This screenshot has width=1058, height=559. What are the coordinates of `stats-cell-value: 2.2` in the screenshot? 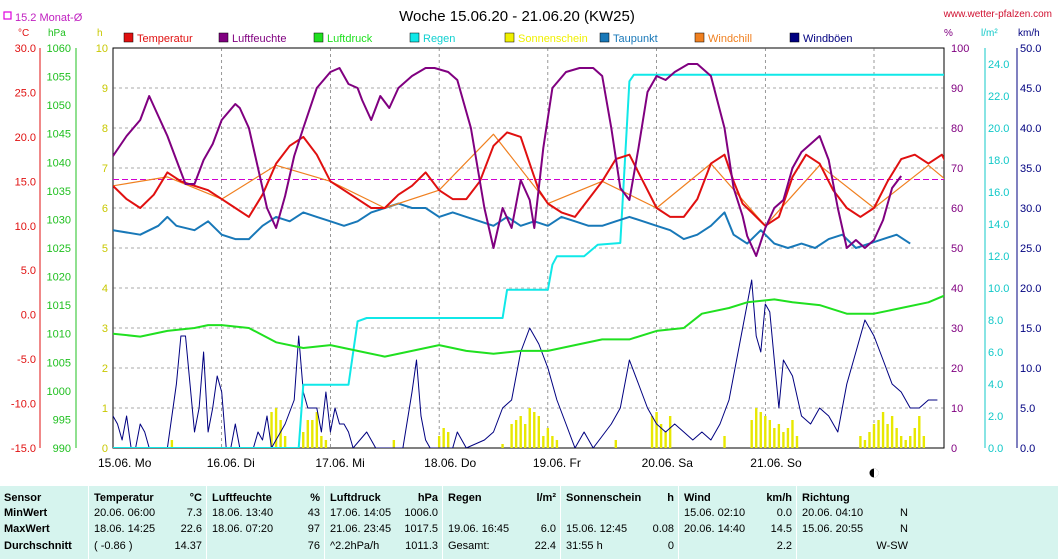 It's located at (784, 546).